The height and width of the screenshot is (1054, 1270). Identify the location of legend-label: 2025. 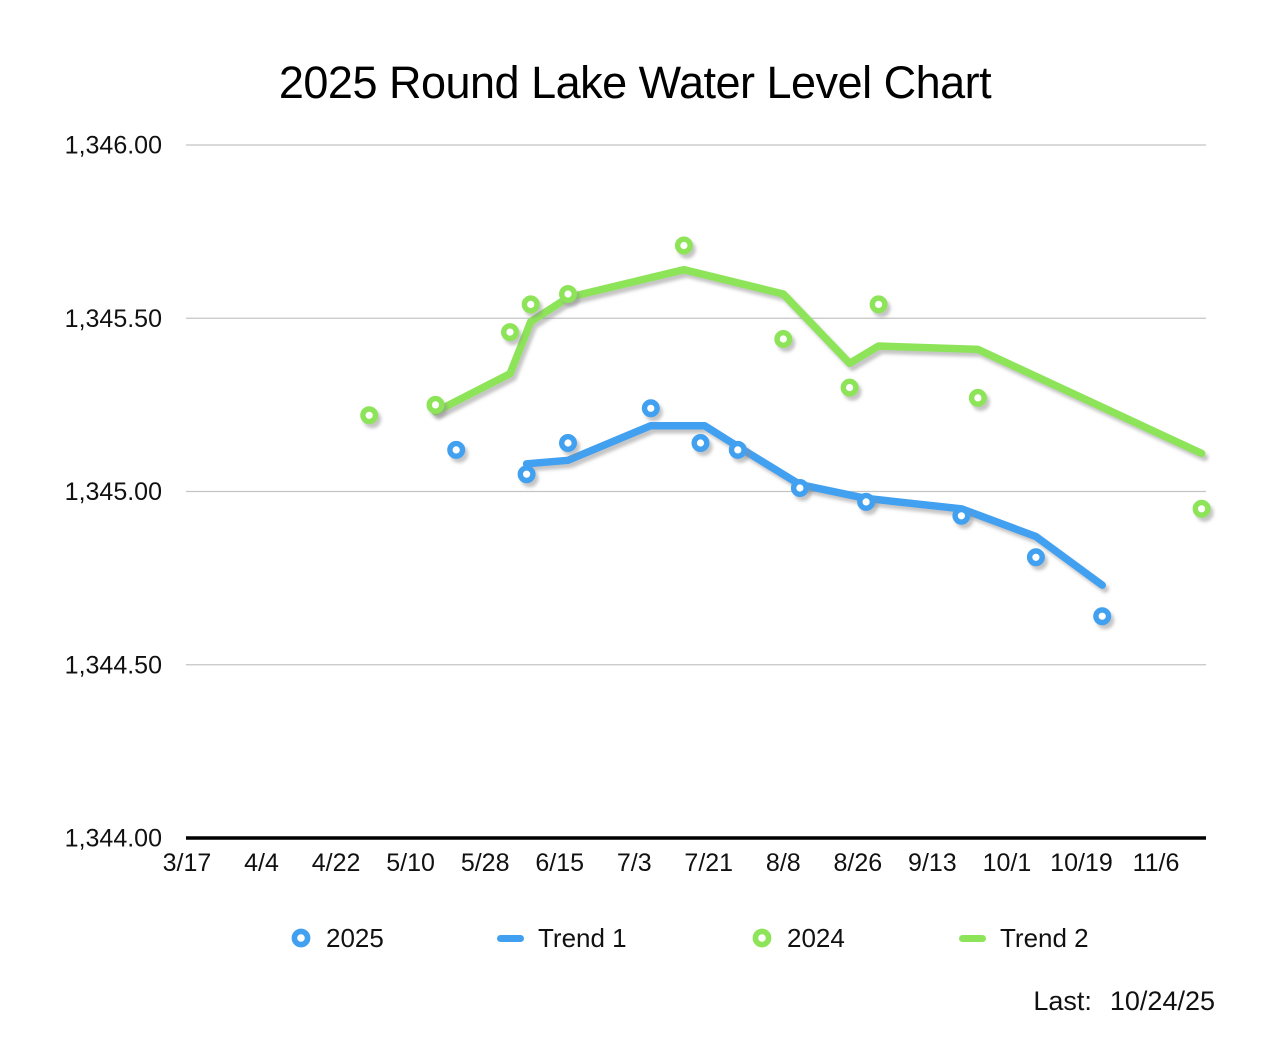
(355, 937).